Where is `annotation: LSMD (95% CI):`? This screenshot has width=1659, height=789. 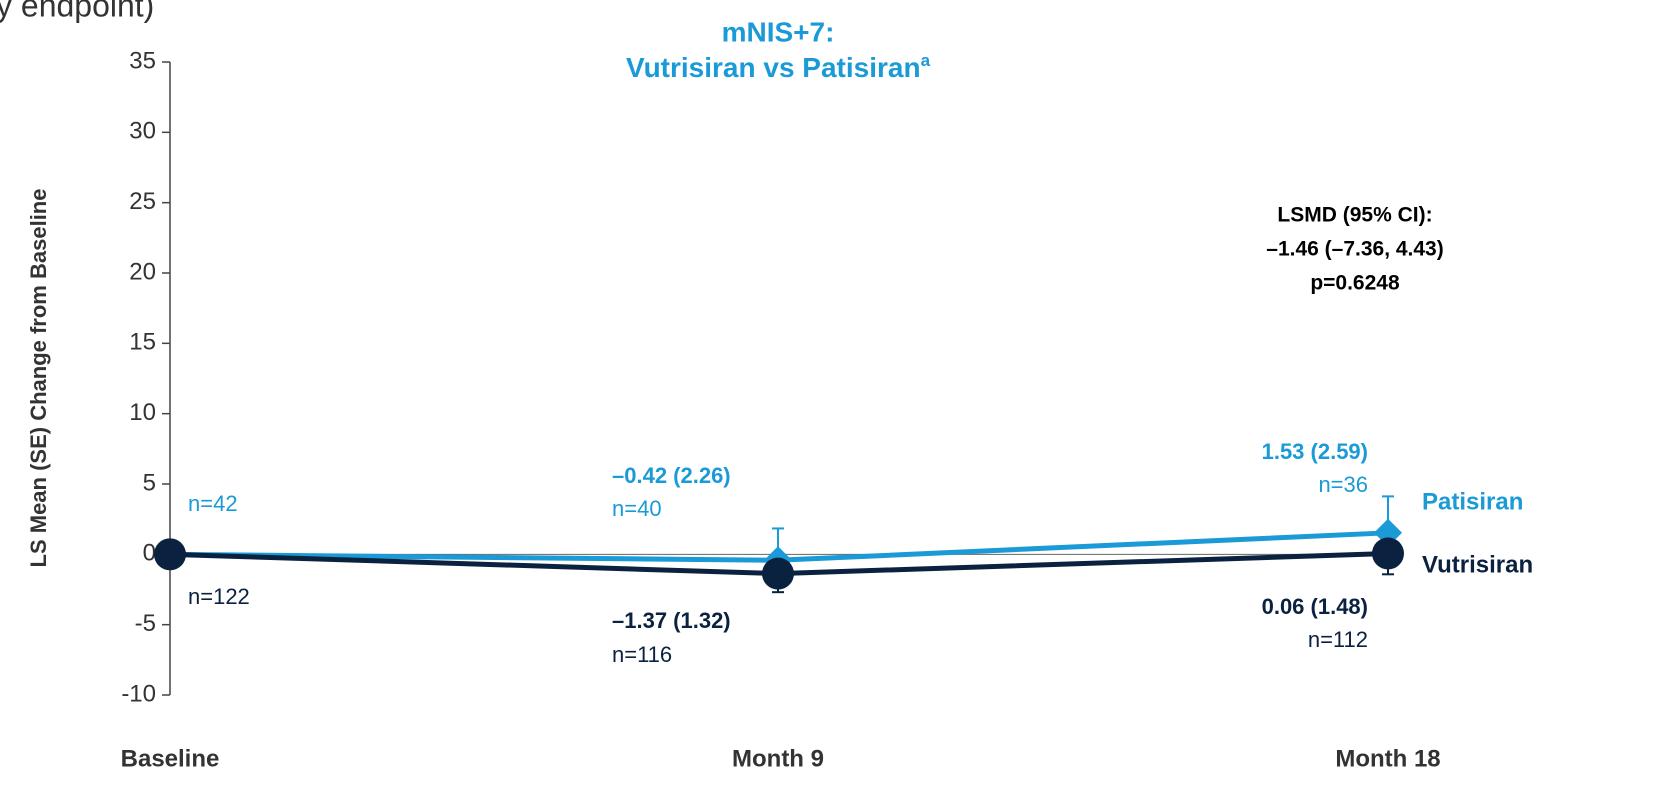
annotation: LSMD (95% CI): is located at coordinates (1354, 215).